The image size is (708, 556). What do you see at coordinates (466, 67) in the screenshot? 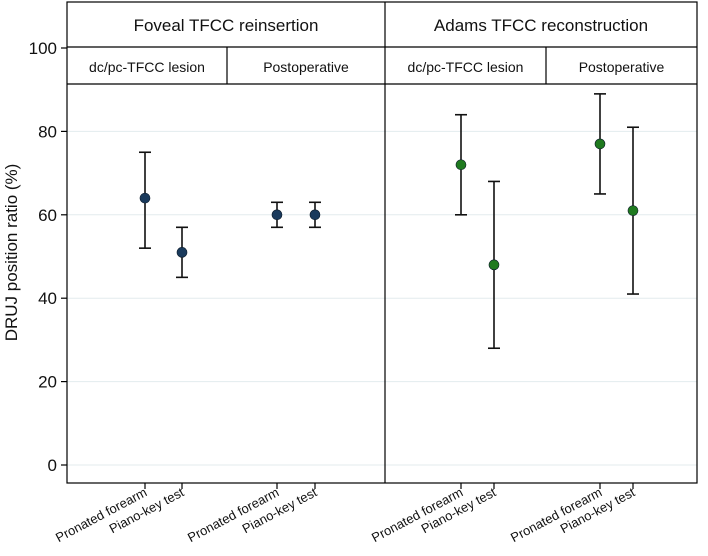
I see `group-label-1-0: dc/pc-TFCC lesion` at bounding box center [466, 67].